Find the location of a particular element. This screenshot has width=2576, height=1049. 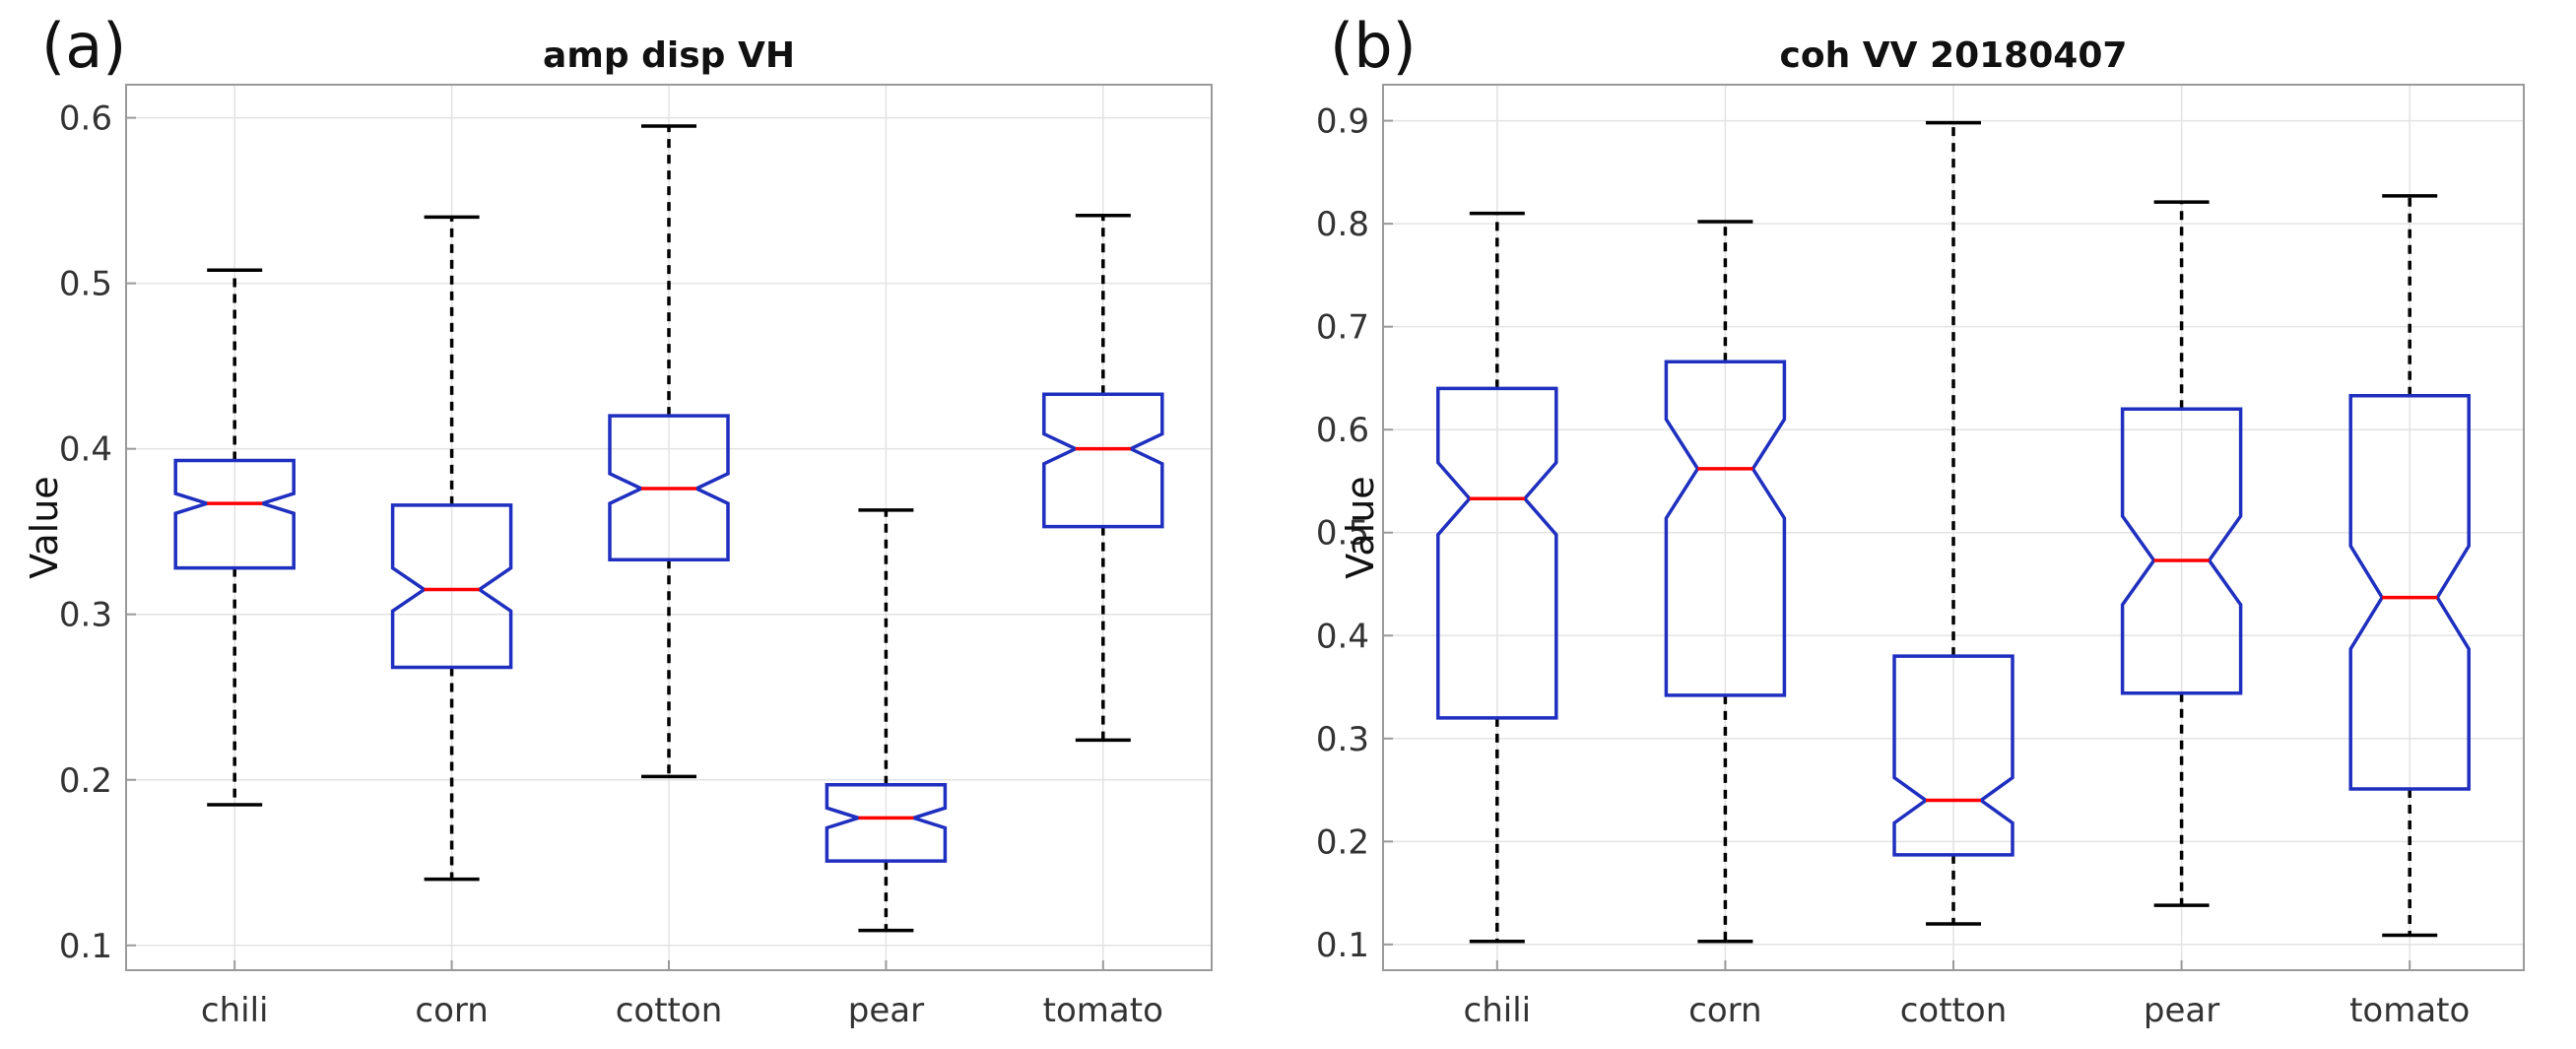

y-tick-label: 0.8 is located at coordinates (1343, 224).